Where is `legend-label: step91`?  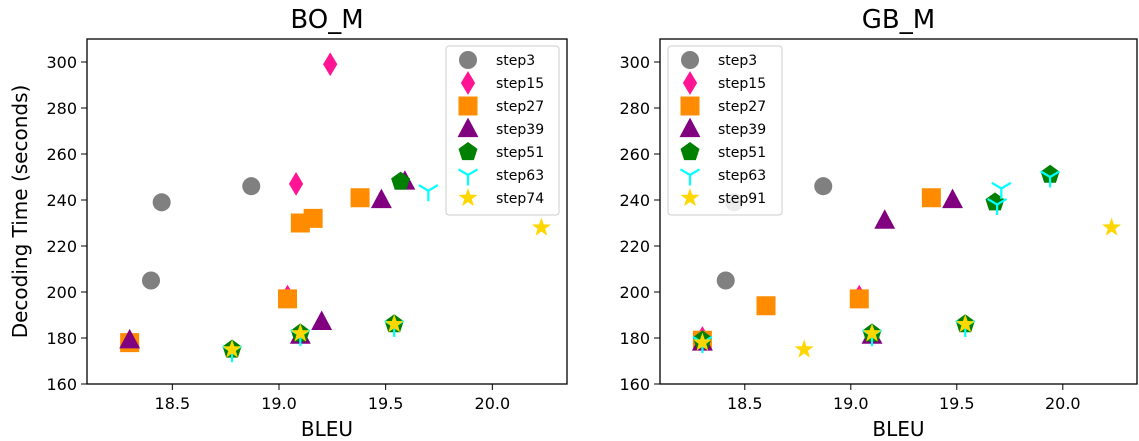 legend-label: step91 is located at coordinates (742, 199).